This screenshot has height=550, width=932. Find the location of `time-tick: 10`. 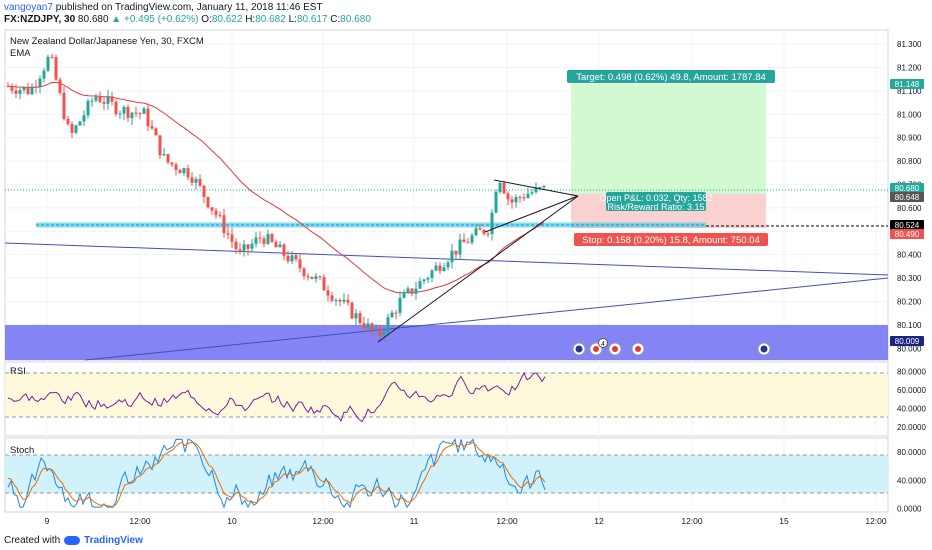

time-tick: 10 is located at coordinates (232, 521).